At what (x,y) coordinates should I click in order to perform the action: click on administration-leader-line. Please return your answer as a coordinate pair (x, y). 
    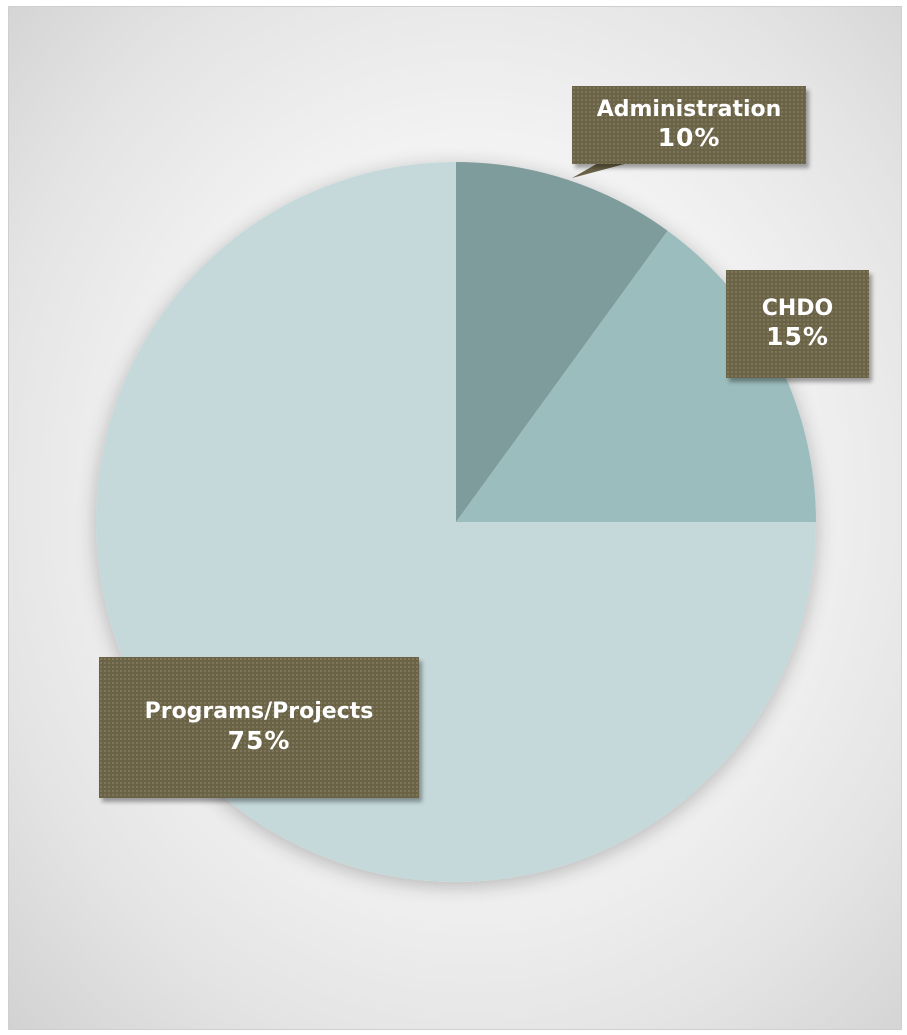
    Looking at the image, I should click on (606, 169).